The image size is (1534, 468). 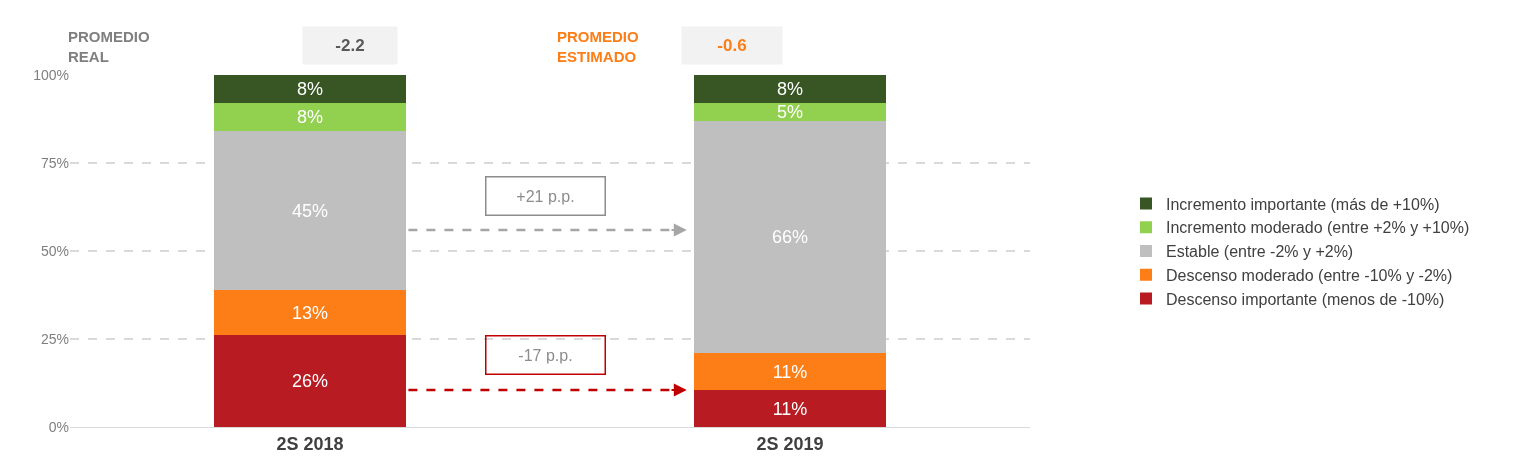 What do you see at coordinates (732, 45) in the screenshot?
I see `text: -0.6` at bounding box center [732, 45].